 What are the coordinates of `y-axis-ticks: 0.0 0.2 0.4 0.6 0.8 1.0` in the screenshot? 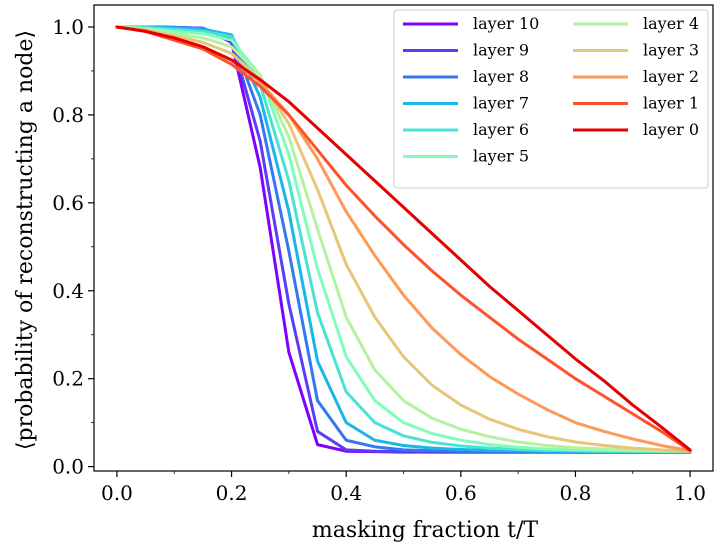 It's located at (73, 247).